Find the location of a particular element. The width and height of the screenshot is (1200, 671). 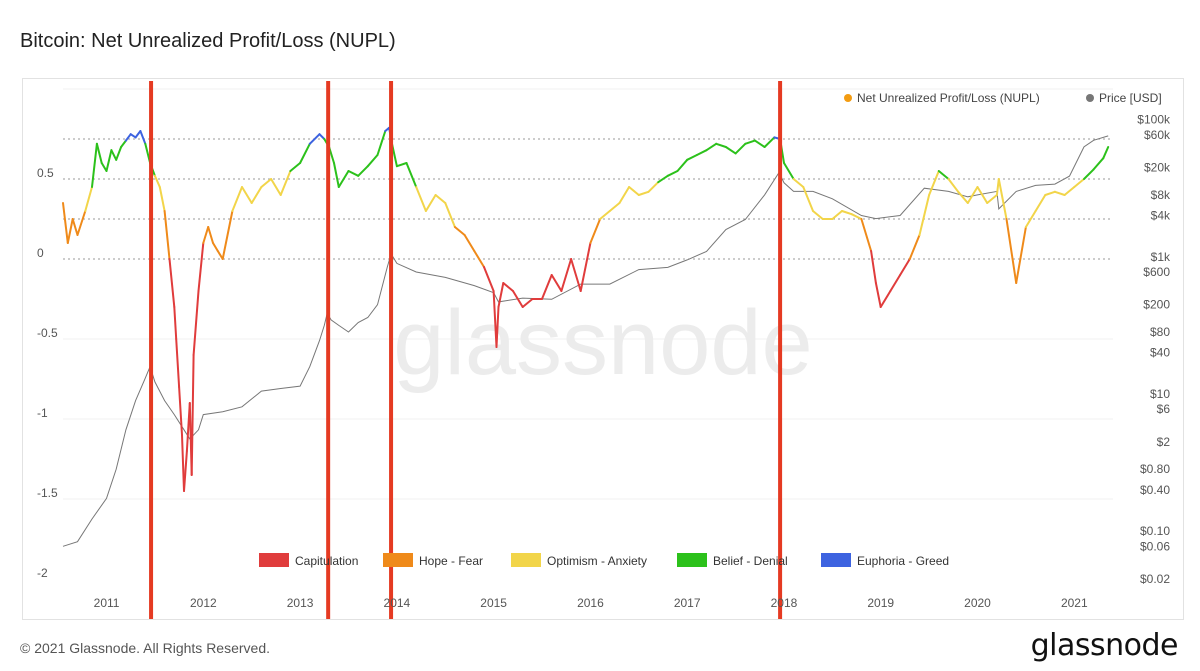

y-right-tick-label: $60k is located at coordinates (1157, 135).